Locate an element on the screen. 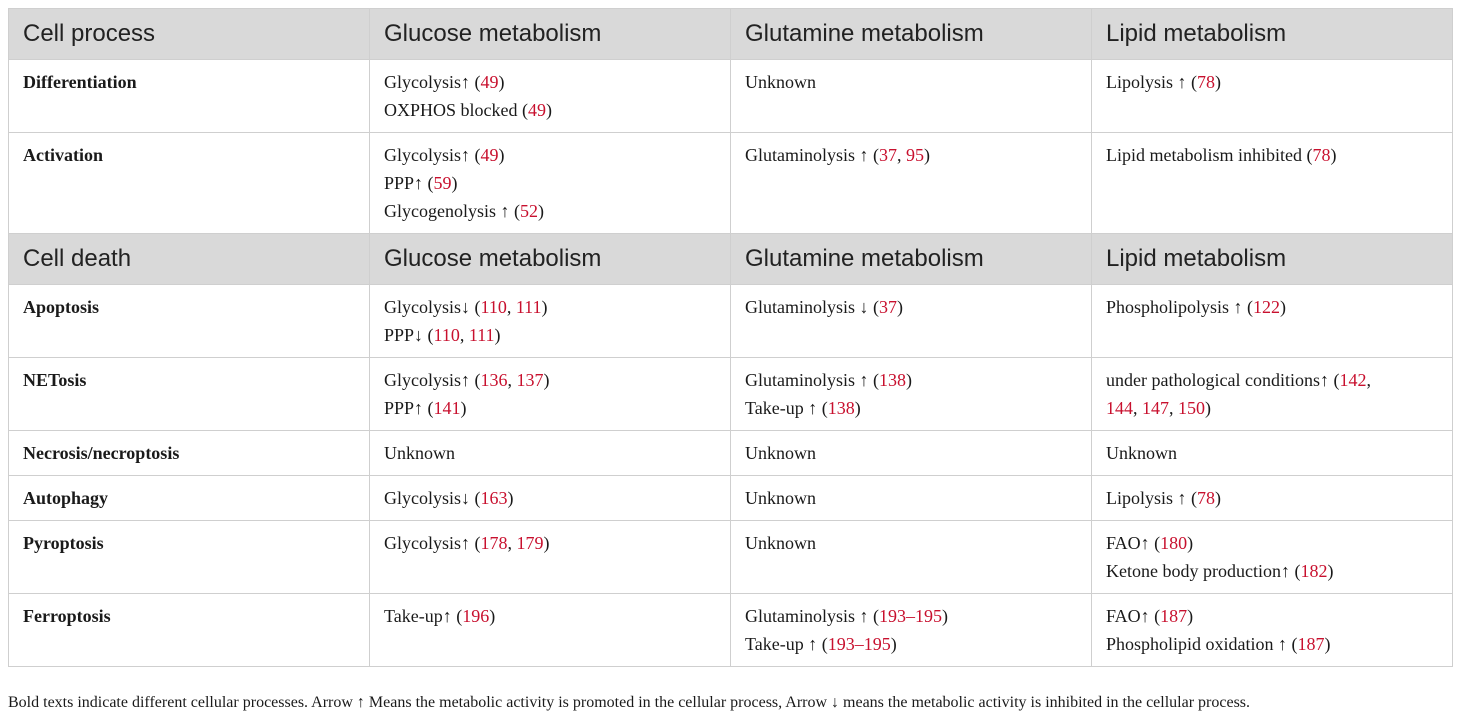 This screenshot has width=1460, height=726. reference-number: 138 is located at coordinates (892, 380).